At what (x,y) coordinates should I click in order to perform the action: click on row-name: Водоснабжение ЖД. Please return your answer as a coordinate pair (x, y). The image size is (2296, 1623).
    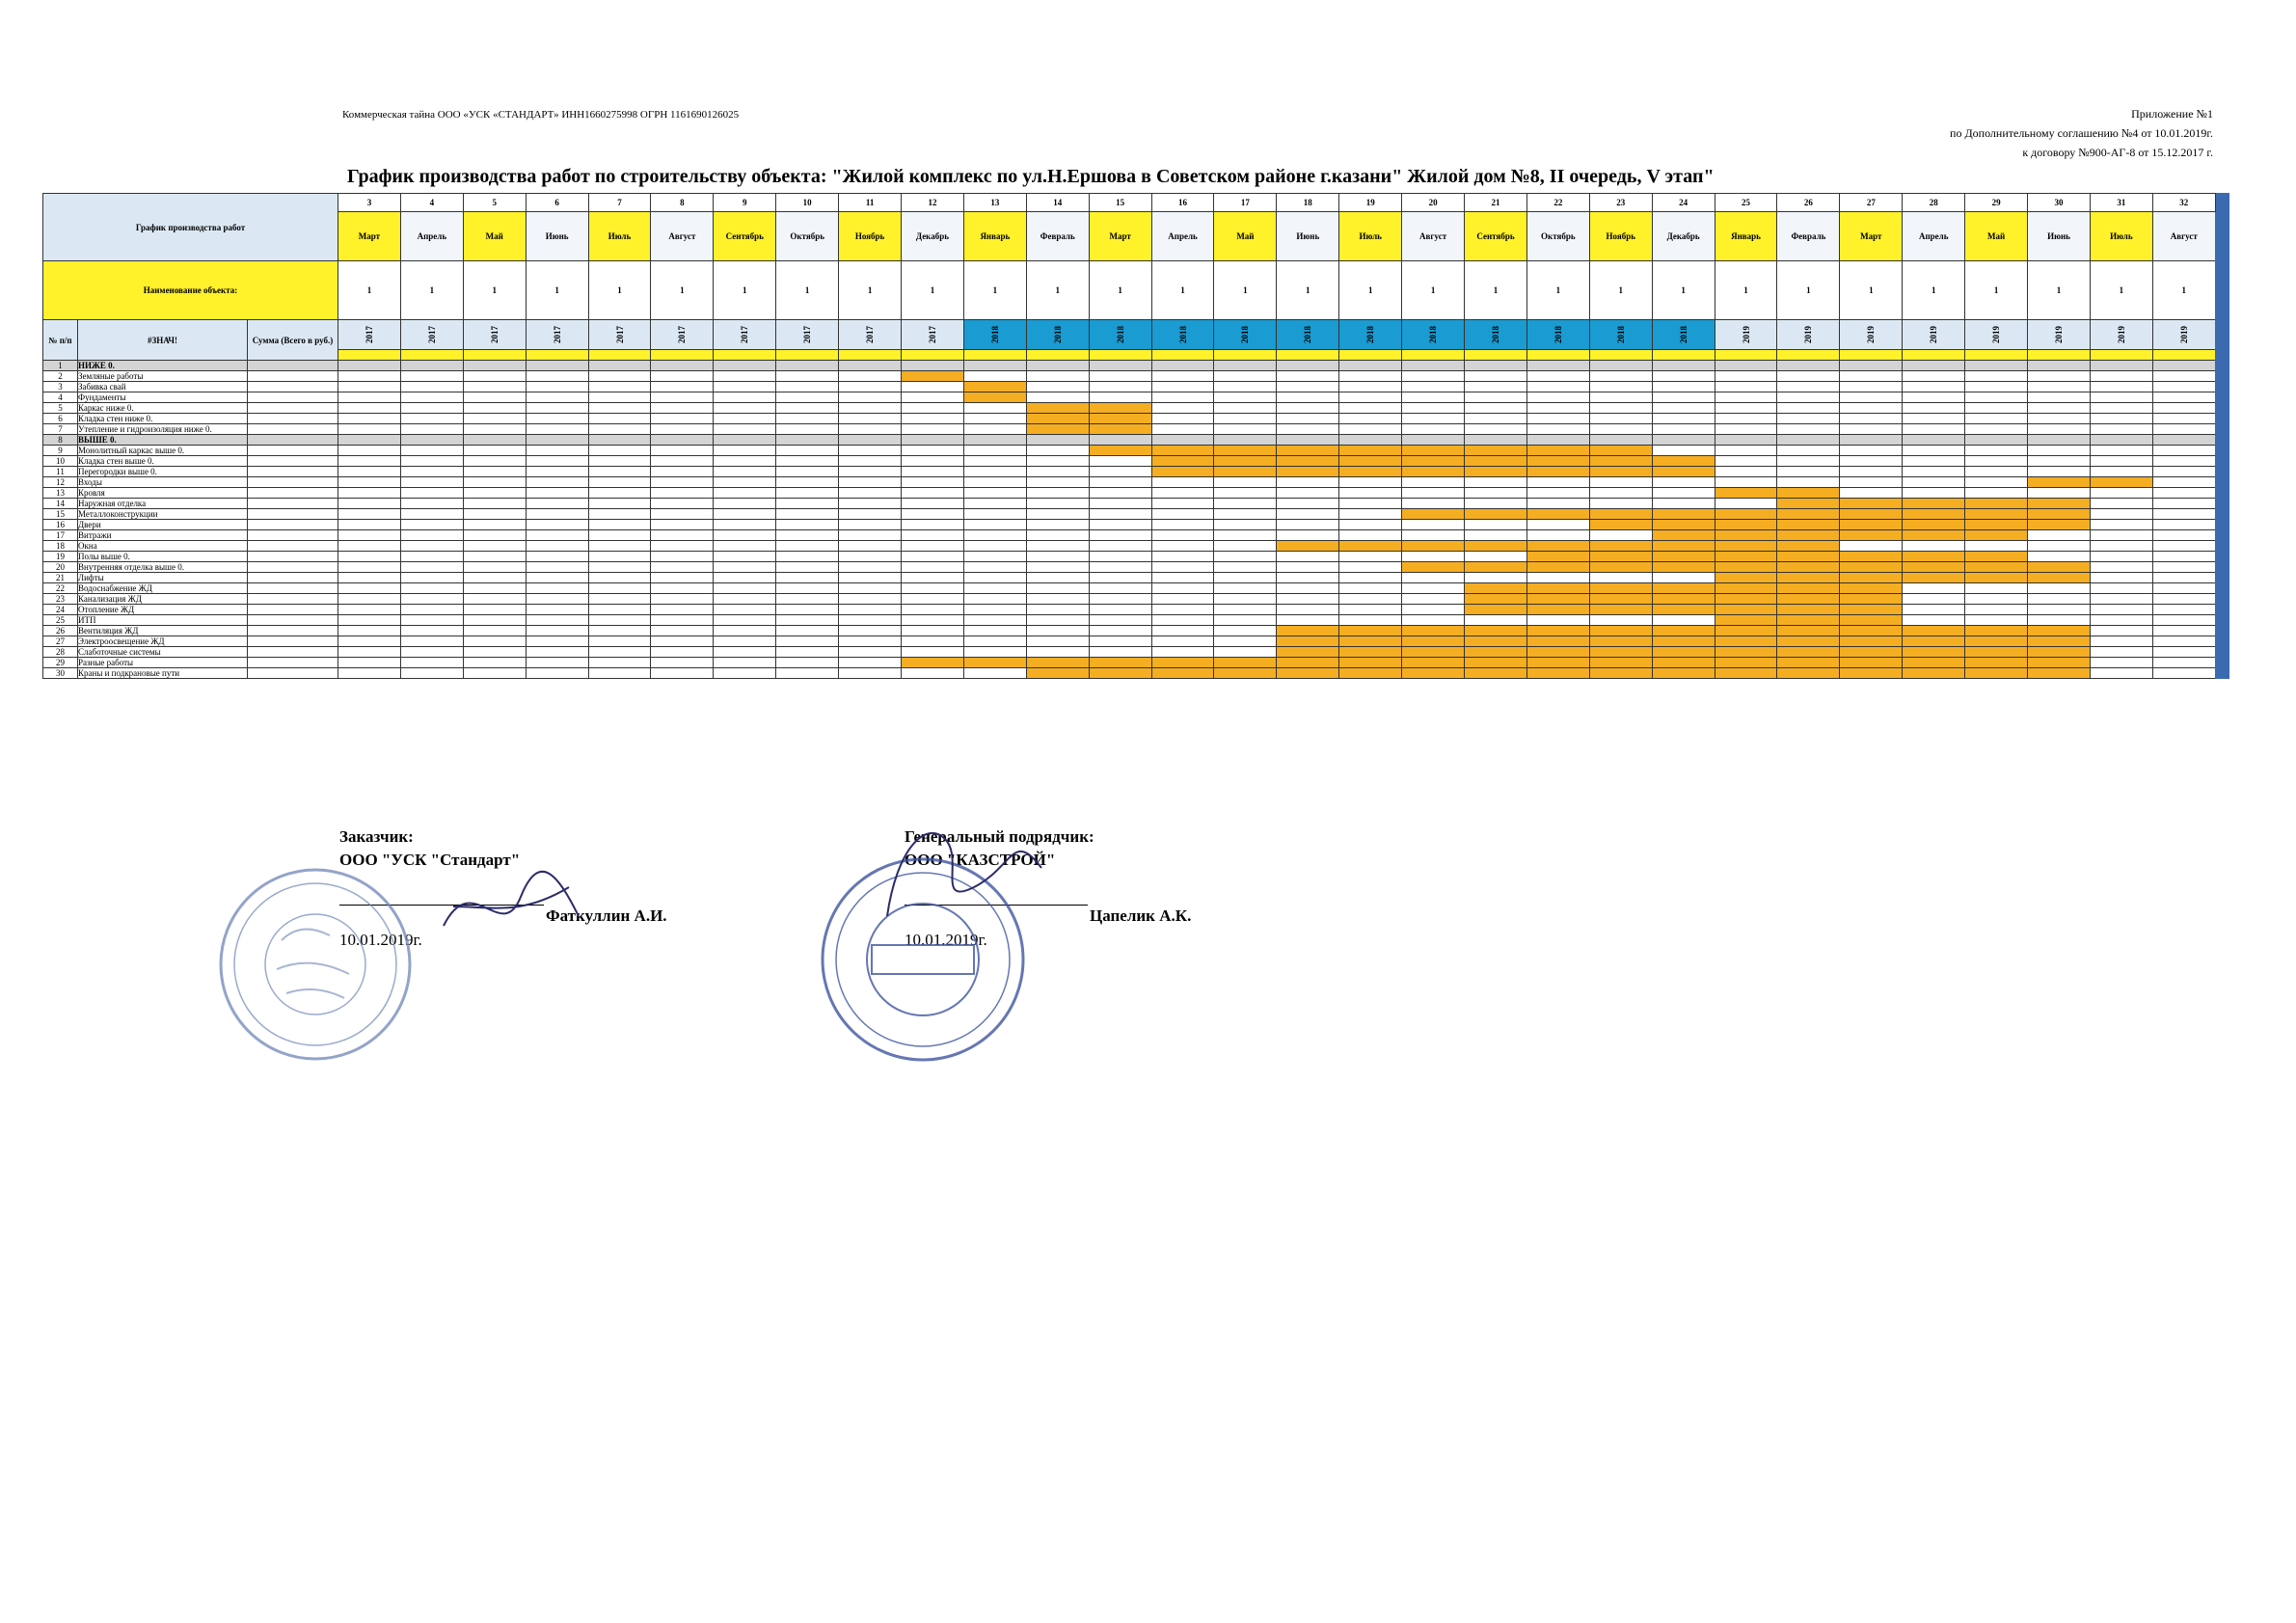
    Looking at the image, I should click on (162, 588).